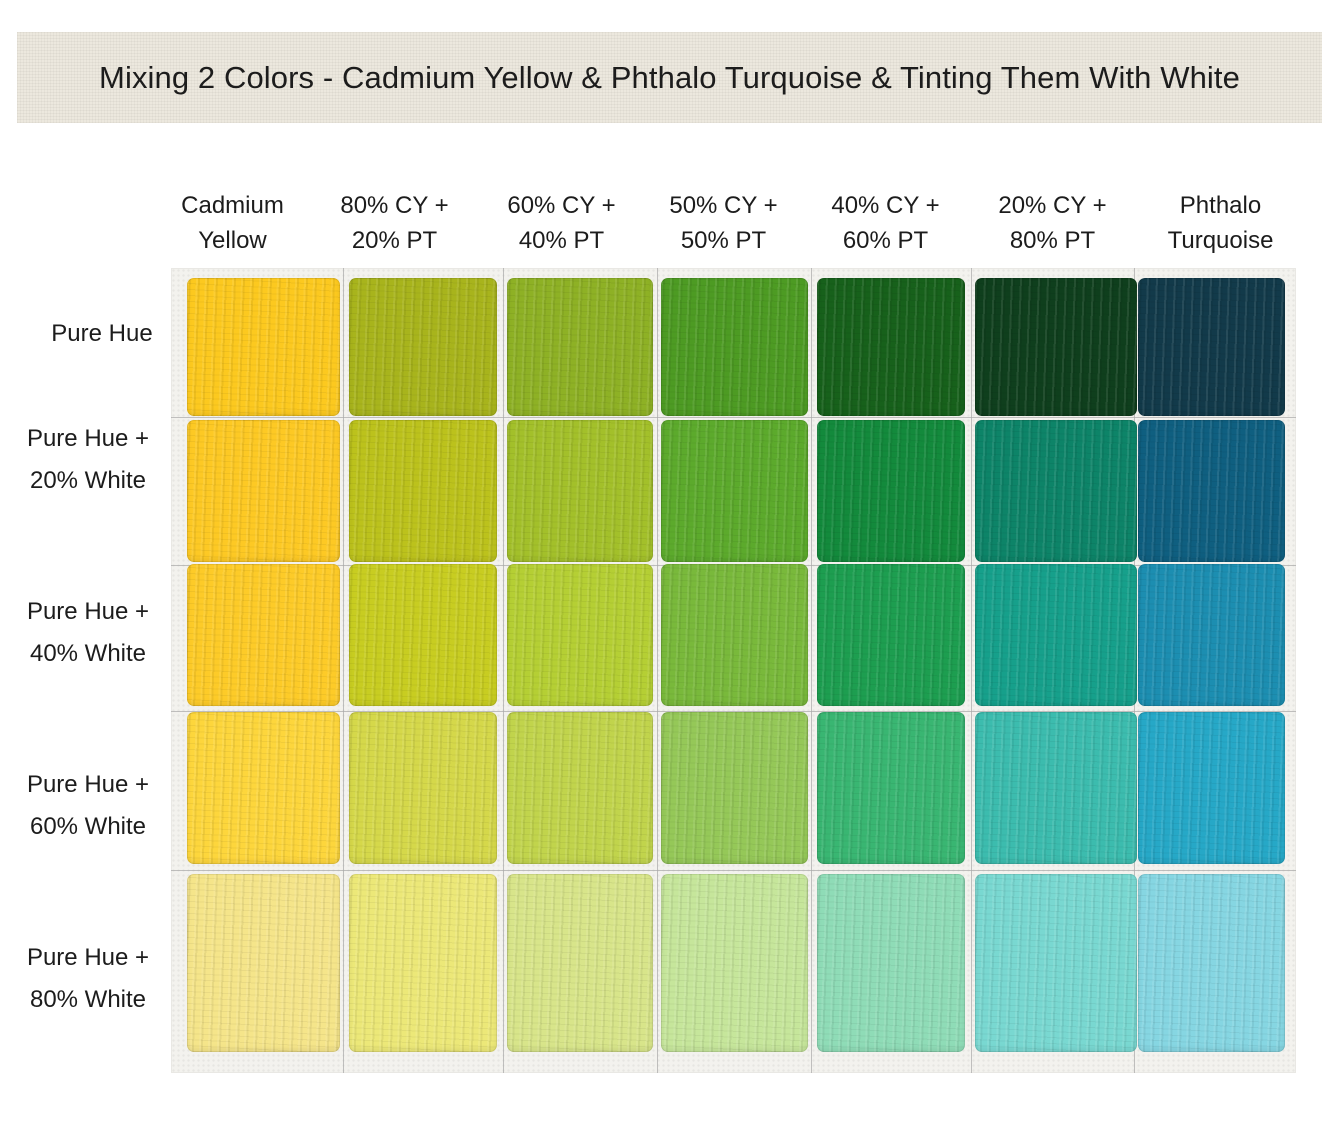  Describe the element at coordinates (1052, 223) in the screenshot. I see `column-header-20-80: 20% CY + 80% PT` at that location.